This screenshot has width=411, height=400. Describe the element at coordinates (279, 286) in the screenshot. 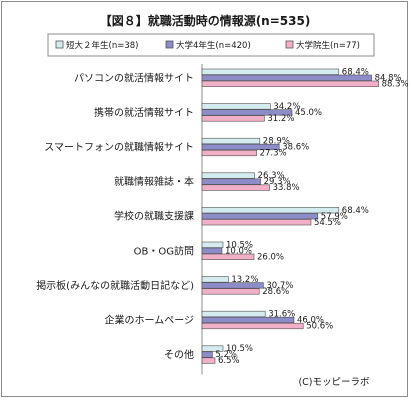

I see `data-label: 30.7%` at that location.